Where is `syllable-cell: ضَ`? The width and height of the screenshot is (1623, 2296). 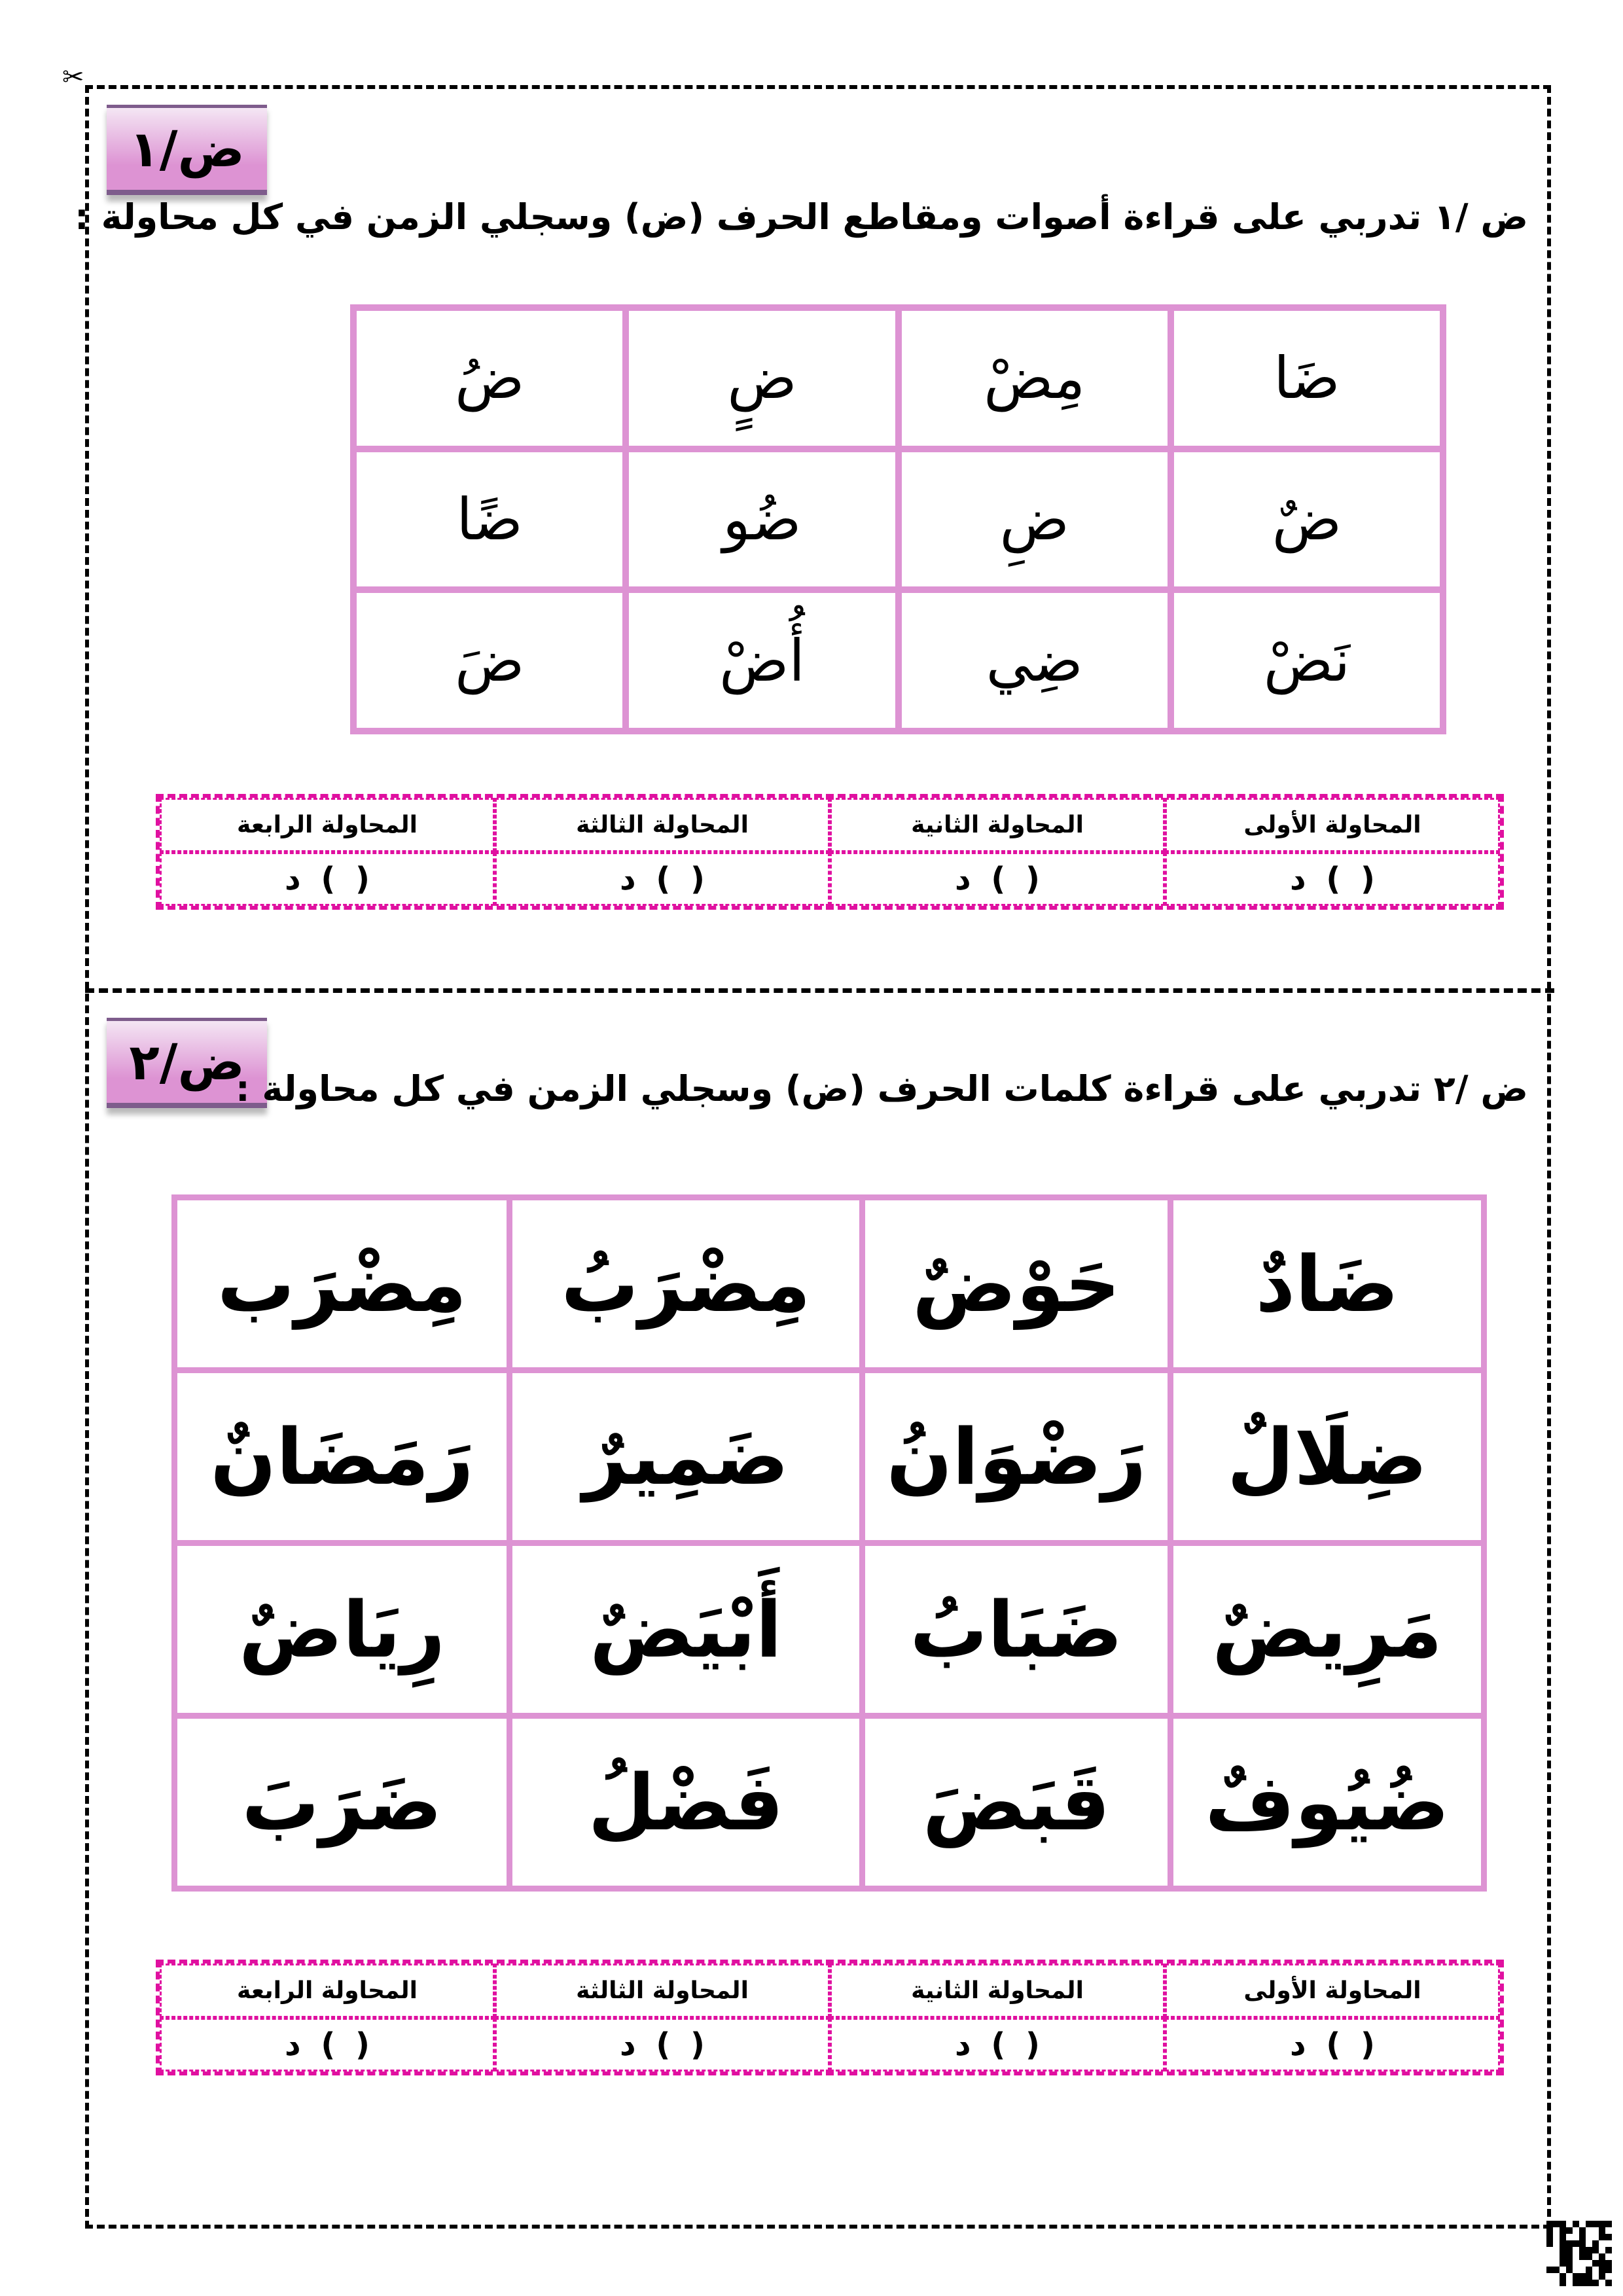
syllable-cell: ضَ is located at coordinates (490, 660).